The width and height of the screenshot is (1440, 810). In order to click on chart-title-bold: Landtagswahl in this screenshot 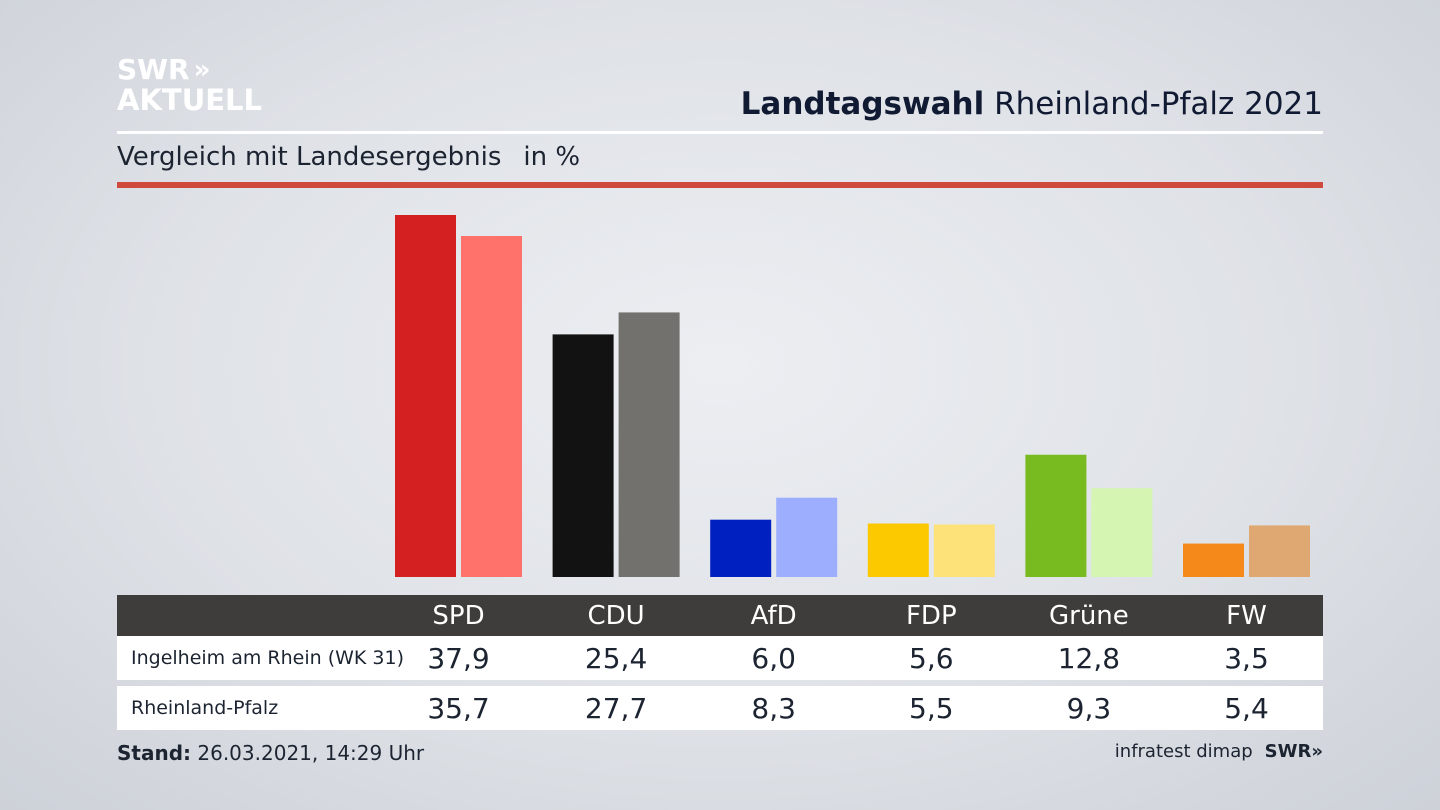, I will do `click(862, 104)`.